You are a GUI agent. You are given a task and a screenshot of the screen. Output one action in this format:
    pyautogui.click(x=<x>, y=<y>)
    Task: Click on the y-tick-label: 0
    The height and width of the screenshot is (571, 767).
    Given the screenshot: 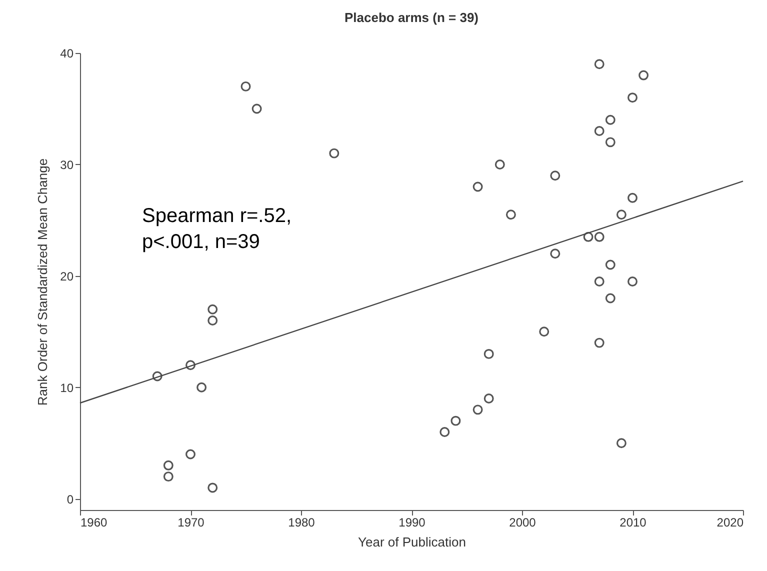 What is the action you would take?
    pyautogui.click(x=70, y=499)
    